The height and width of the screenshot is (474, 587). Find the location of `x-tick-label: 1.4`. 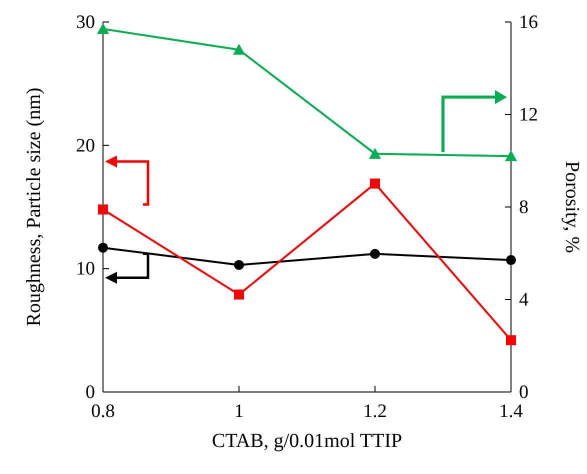

x-tick-label: 1.4 is located at coordinates (511, 411).